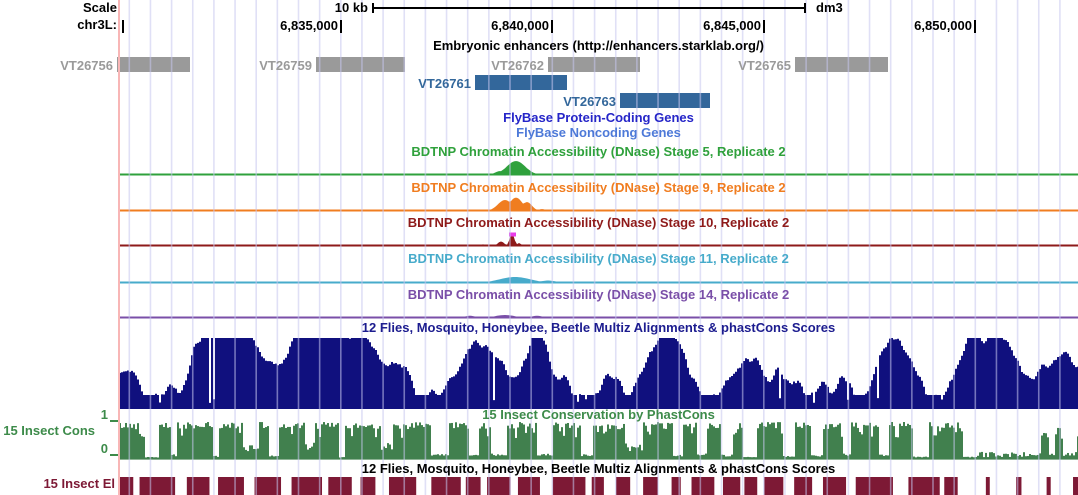 The image size is (1078, 495). I want to click on conservation-axis-max: 1, so click(104, 414).